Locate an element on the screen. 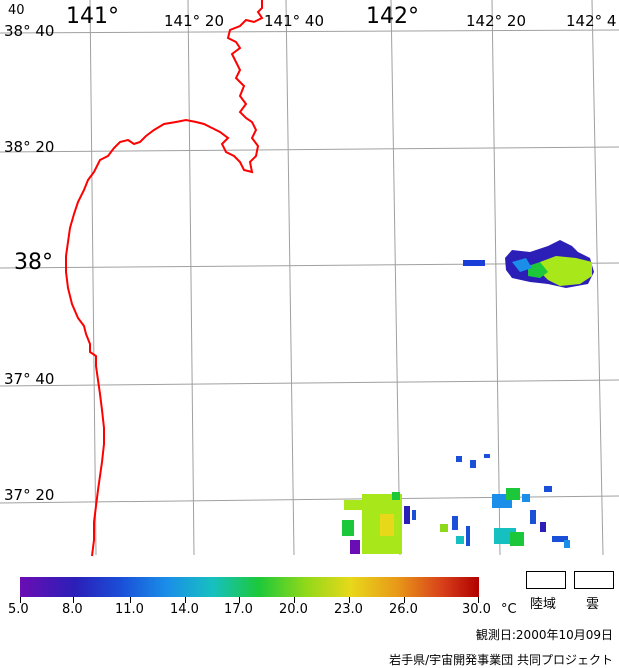 The image size is (619, 668). cloud-legend-label: 雲 is located at coordinates (593, 604).